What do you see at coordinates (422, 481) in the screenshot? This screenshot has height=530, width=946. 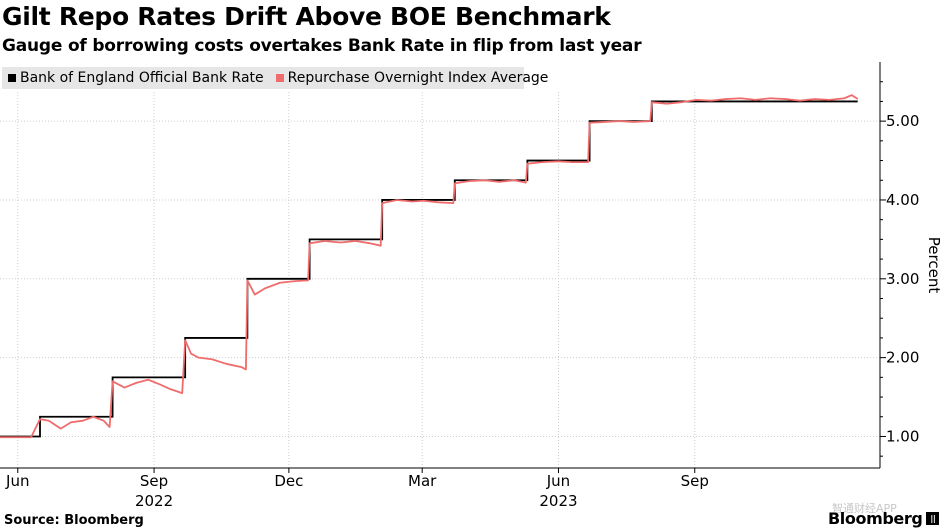 I see `x-tick-label: Mar` at bounding box center [422, 481].